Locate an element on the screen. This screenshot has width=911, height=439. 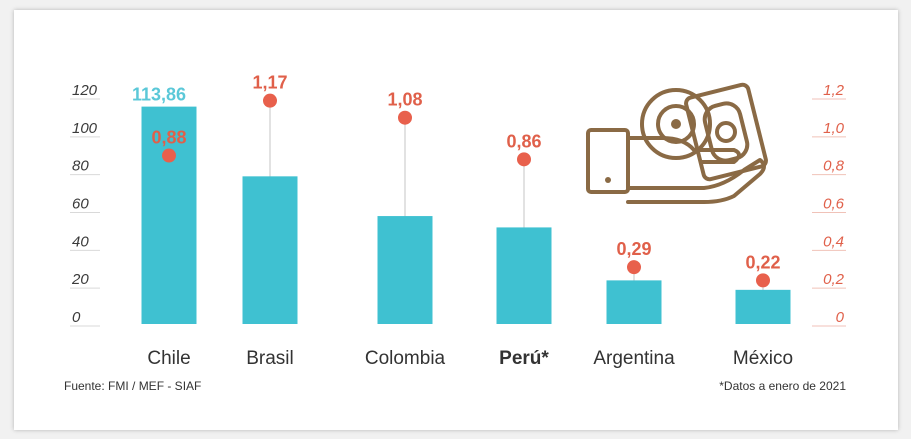
right-tick-label: 0,4 is located at coordinates (833, 241).